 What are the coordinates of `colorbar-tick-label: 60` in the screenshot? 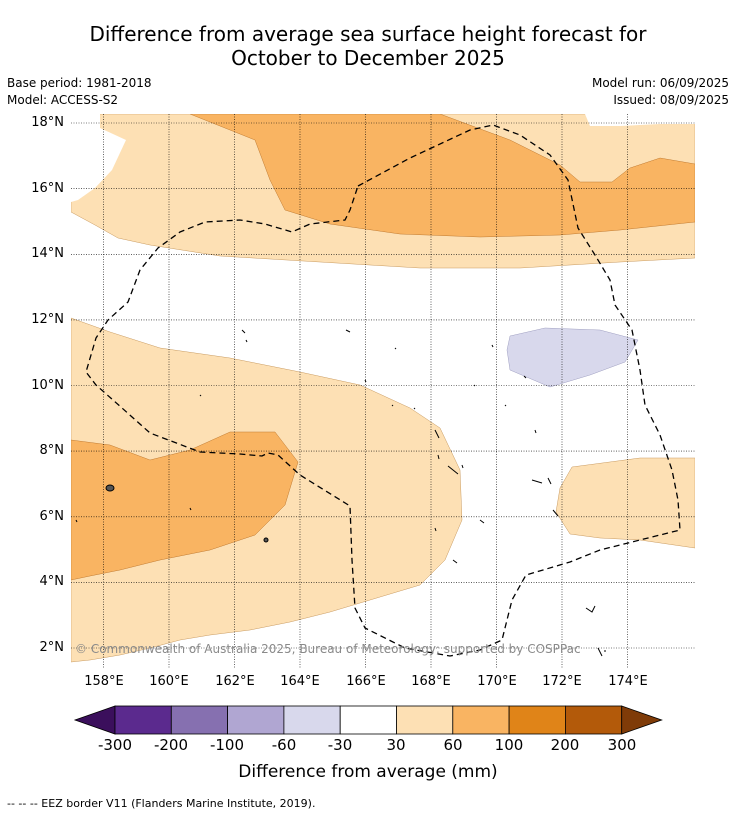 It's located at (453, 745).